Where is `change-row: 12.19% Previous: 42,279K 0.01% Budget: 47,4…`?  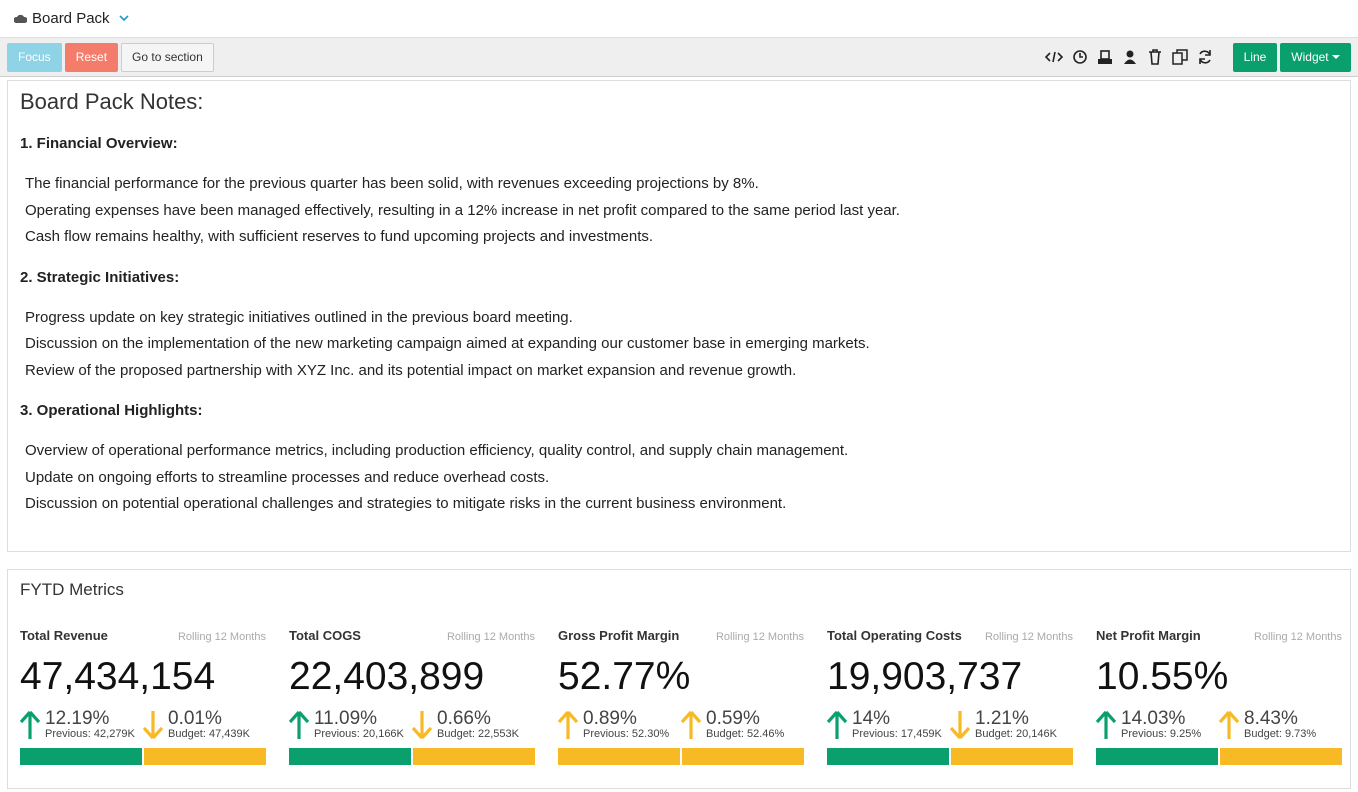
change-row: 12.19% Previous: 42,279K 0.01% Budget: 47,4… is located at coordinates (143, 724).